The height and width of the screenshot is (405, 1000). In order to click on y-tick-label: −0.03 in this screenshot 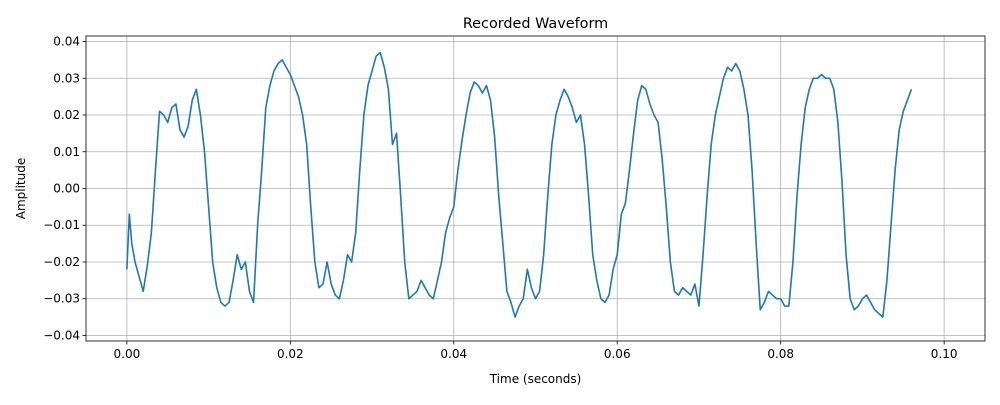, I will do `click(61, 299)`.